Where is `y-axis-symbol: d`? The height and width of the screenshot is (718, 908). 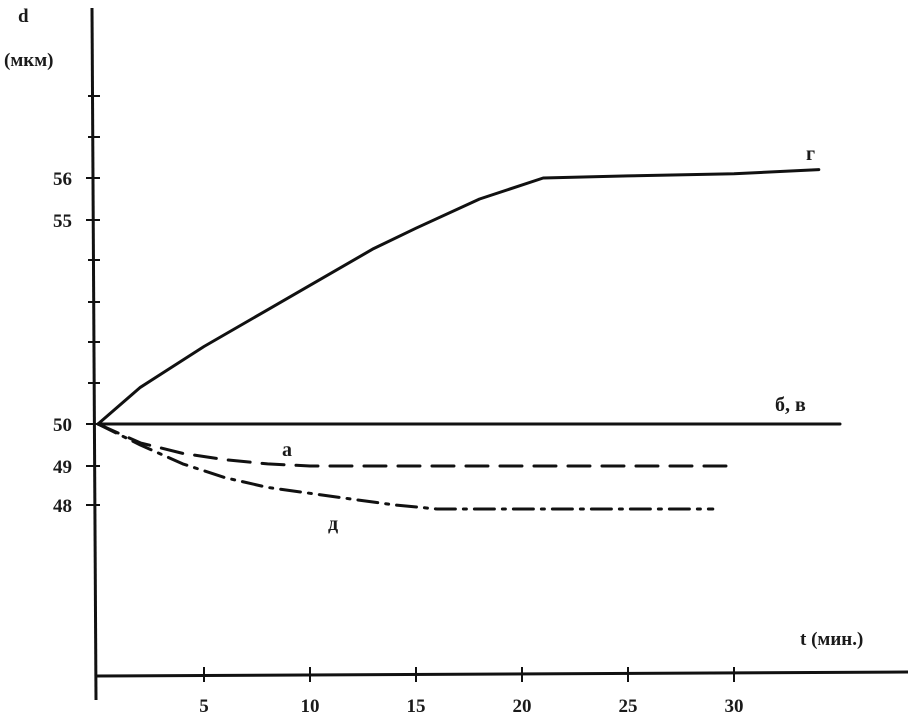 y-axis-symbol: d is located at coordinates (23, 16).